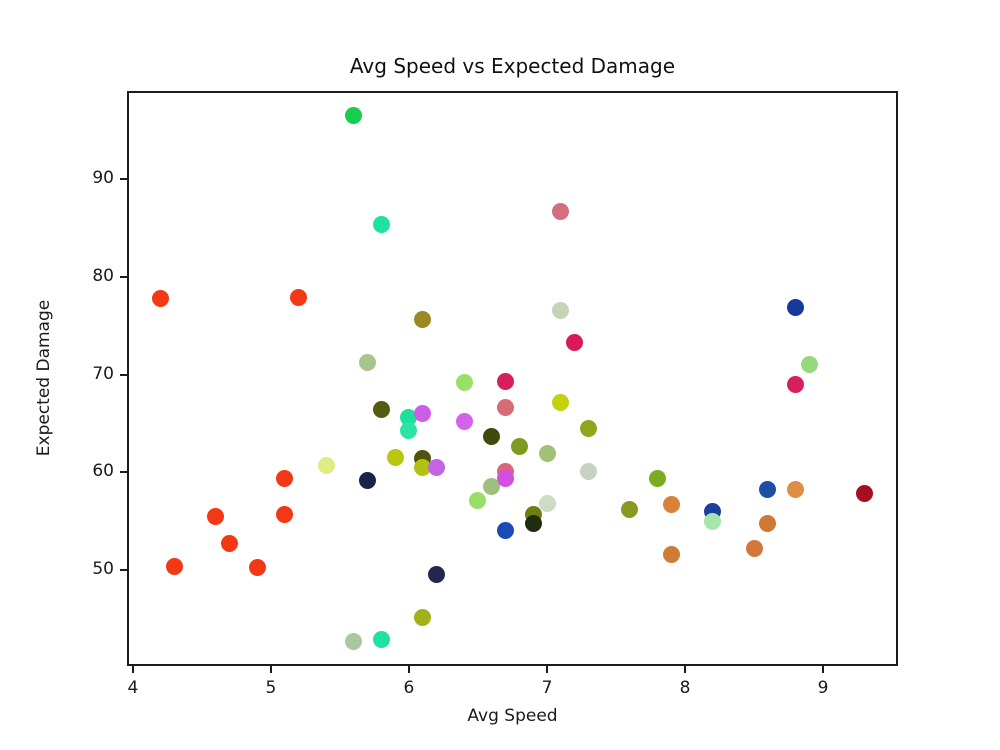  I want to click on x-tick-label: 5, so click(271, 688).